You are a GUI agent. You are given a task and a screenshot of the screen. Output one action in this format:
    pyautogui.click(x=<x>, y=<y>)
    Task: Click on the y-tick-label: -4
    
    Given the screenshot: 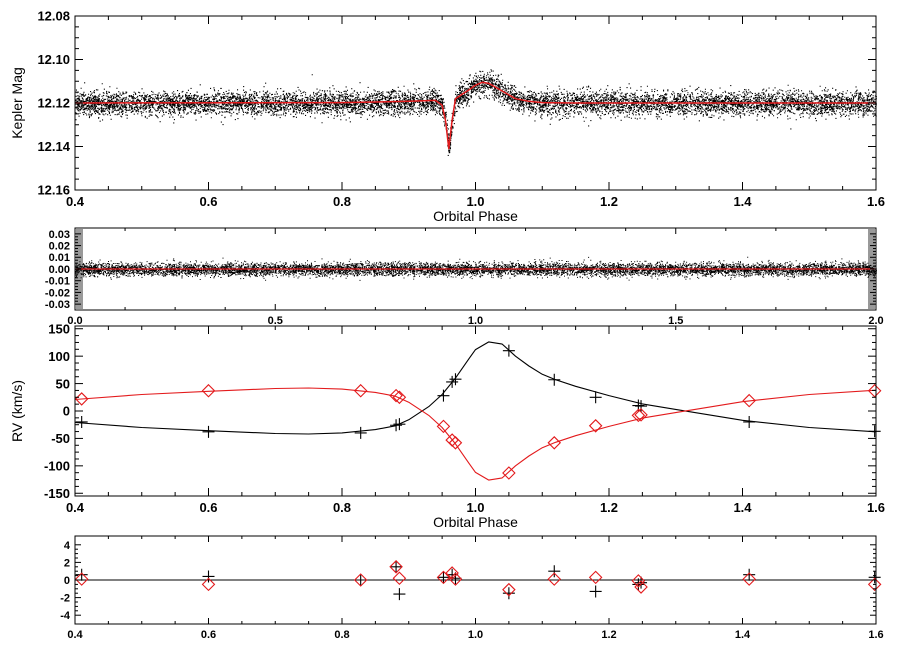 What is the action you would take?
    pyautogui.click(x=65, y=616)
    